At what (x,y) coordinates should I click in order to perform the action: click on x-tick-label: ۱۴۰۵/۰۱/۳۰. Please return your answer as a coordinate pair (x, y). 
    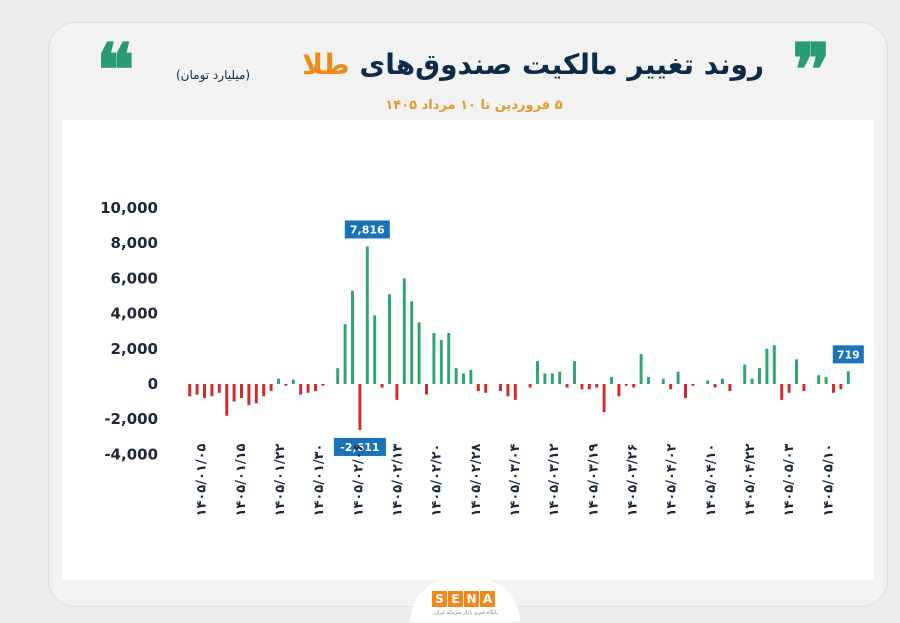
    Looking at the image, I should click on (319, 480).